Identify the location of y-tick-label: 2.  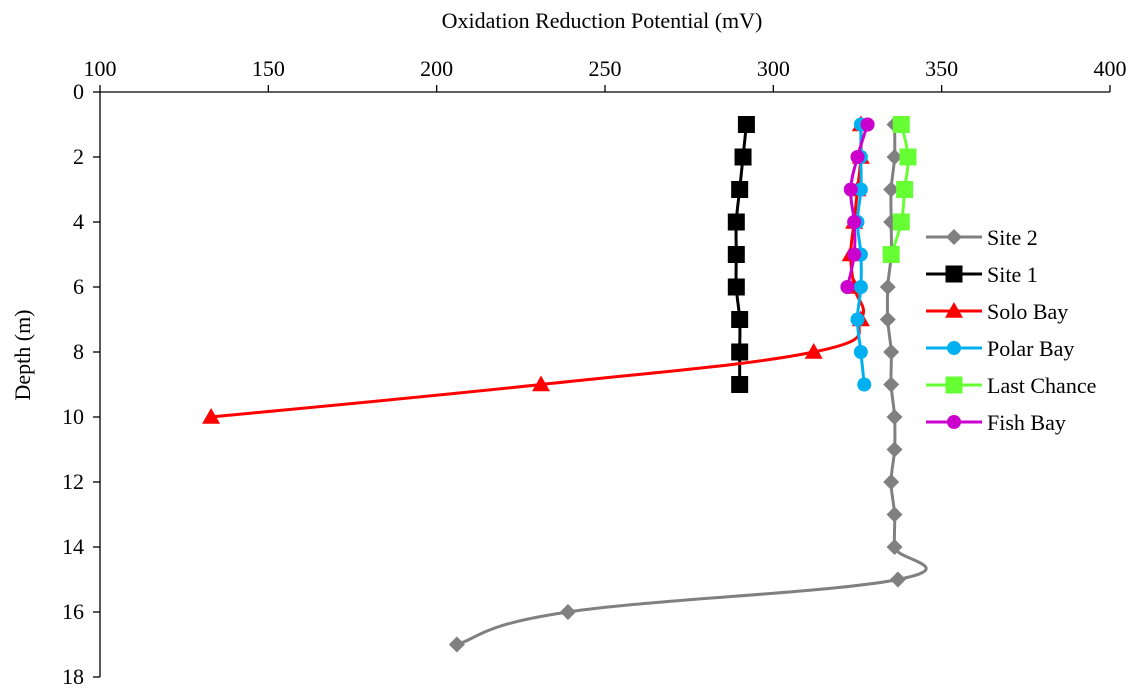
(78, 156).